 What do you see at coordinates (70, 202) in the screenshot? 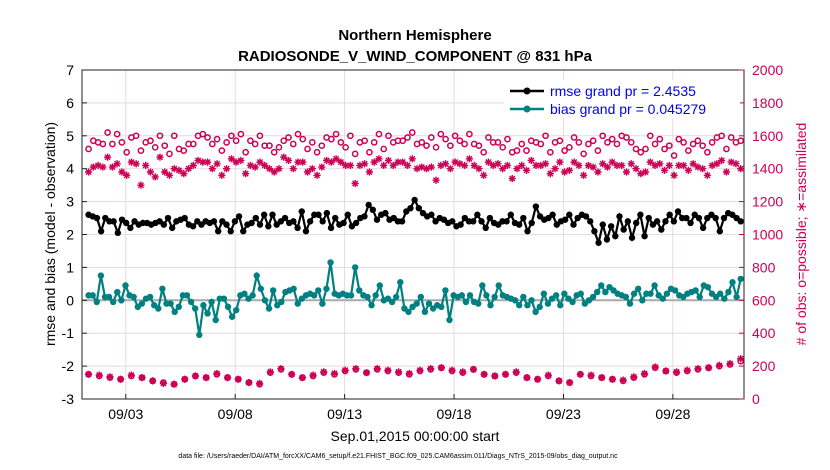
I see `left-tick-label-6: 3` at bounding box center [70, 202].